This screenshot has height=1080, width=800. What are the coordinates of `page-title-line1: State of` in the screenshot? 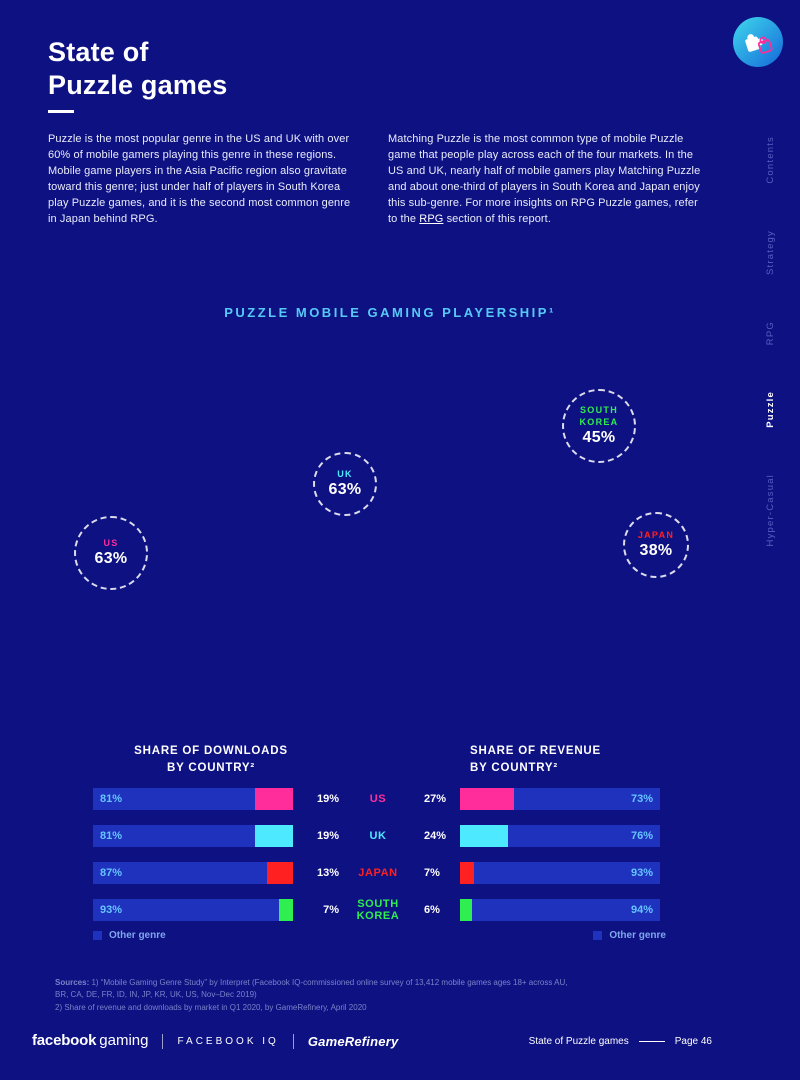 It's located at (98, 52).